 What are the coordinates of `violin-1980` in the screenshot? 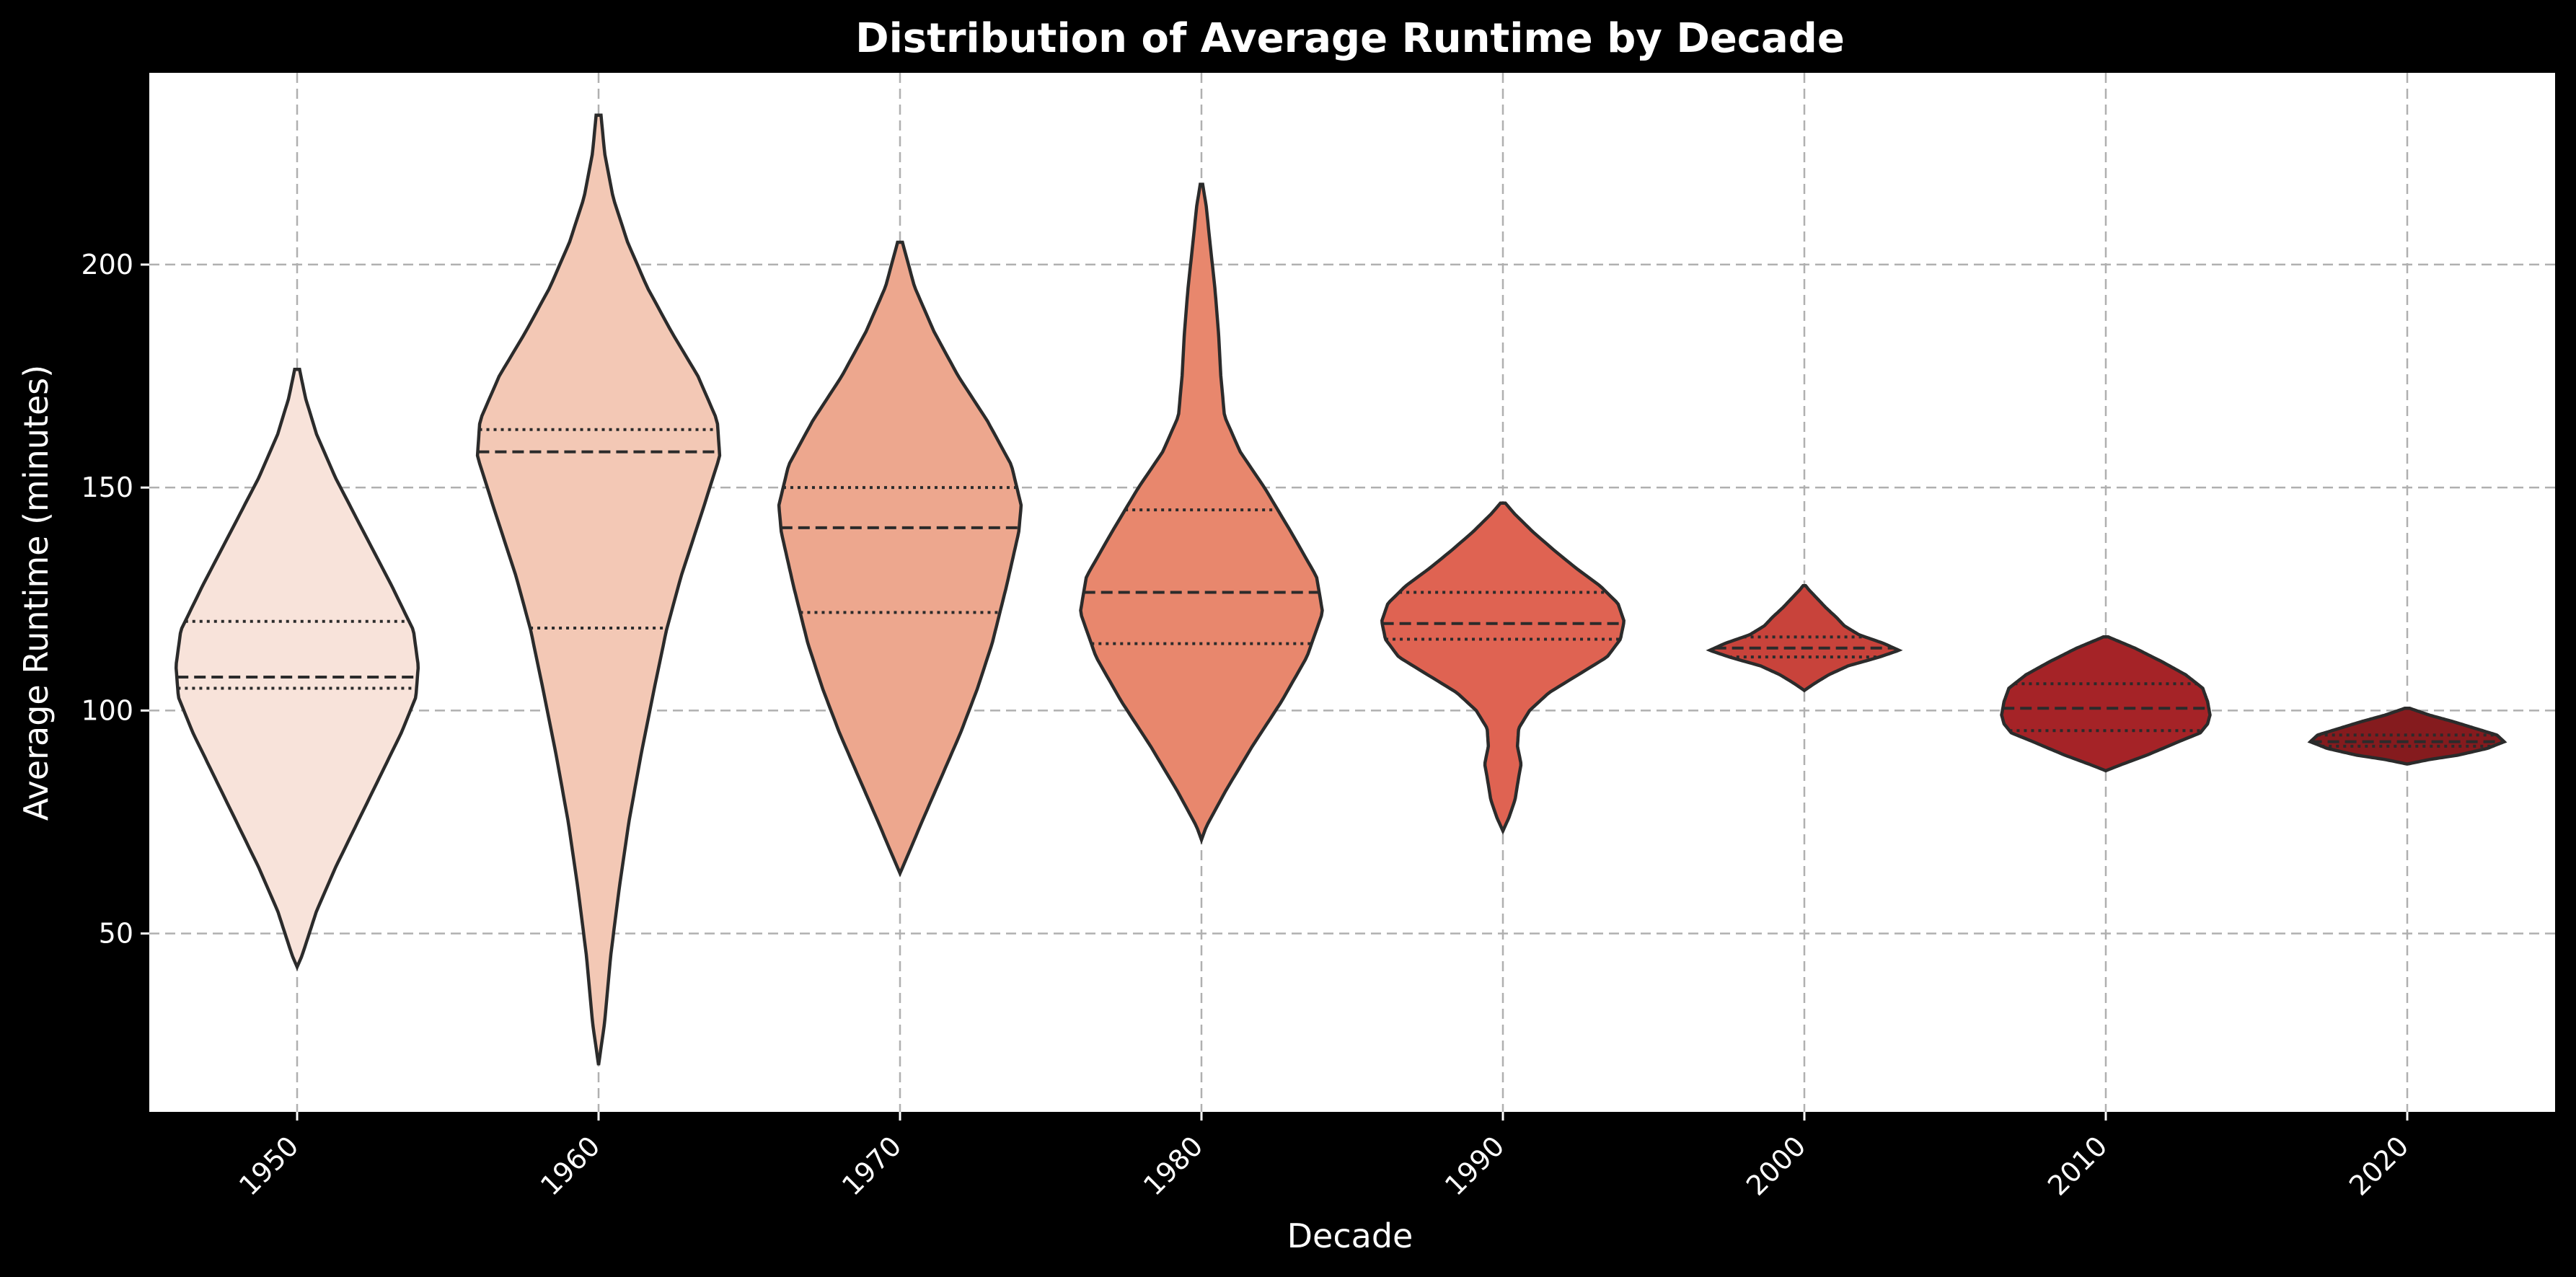 It's located at (1201, 513).